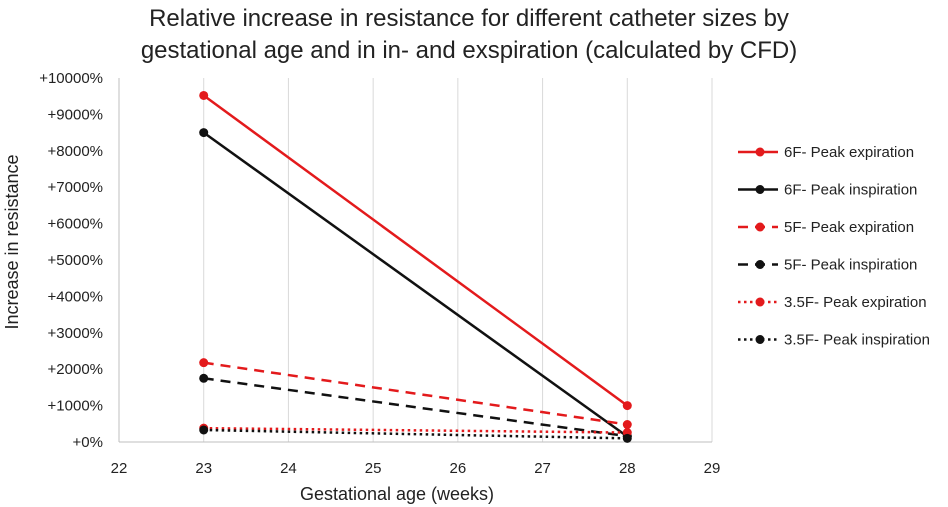 Image resolution: width=948 pixels, height=507 pixels. Describe the element at coordinates (627, 468) in the screenshot. I see `x-tick-label: 28` at that location.